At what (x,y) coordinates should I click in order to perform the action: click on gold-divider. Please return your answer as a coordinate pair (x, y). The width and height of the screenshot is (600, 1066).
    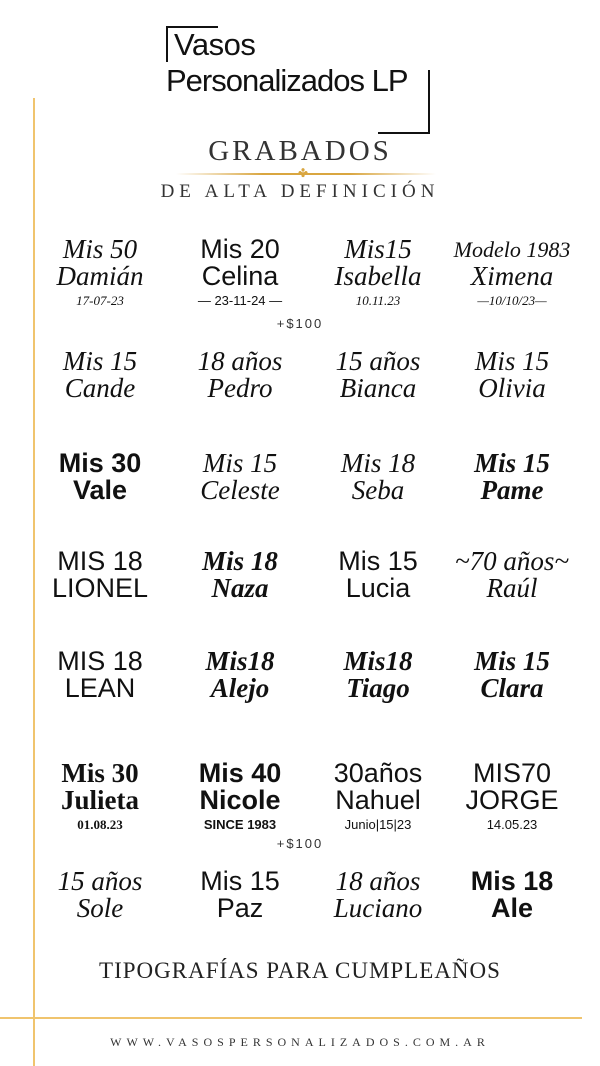
    Looking at the image, I should click on (306, 174).